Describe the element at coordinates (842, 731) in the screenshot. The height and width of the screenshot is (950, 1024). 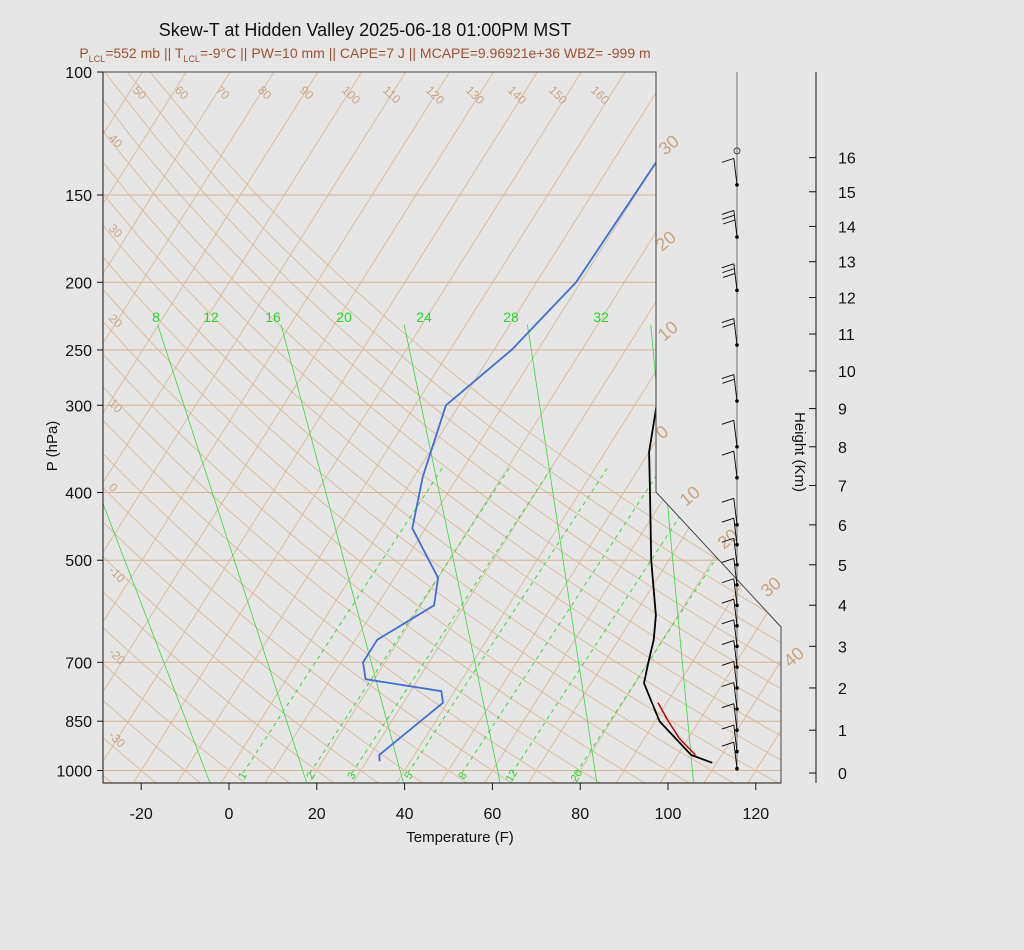
I see `height-tick-label: 1` at that location.